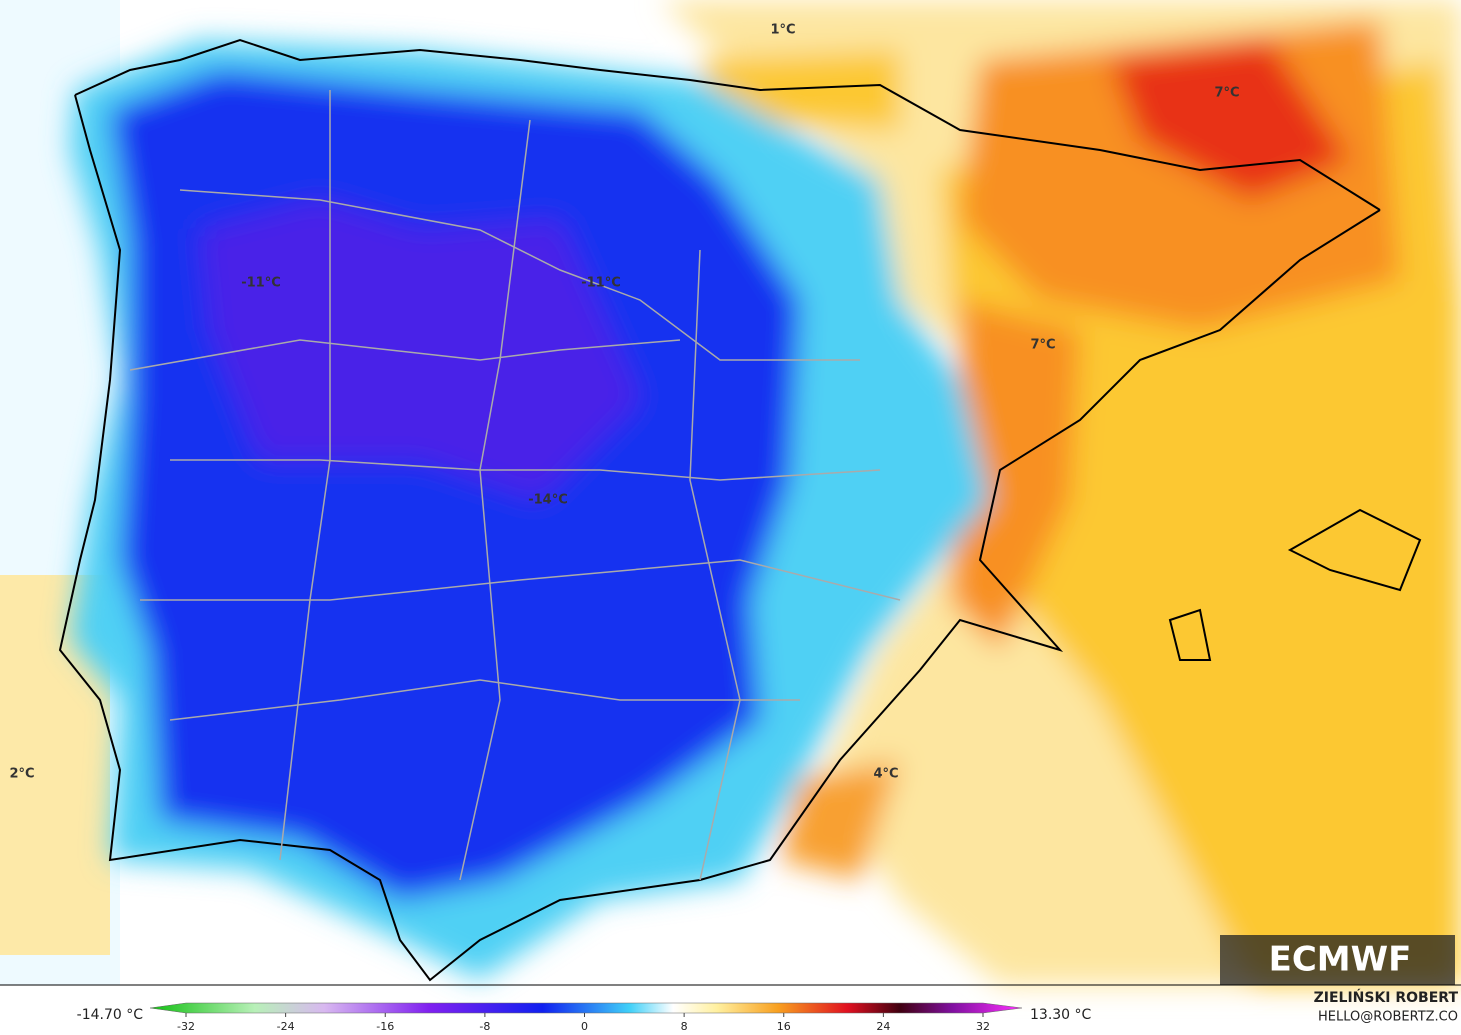  Describe the element at coordinates (883, 1026) in the screenshot. I see `colorbar-tick-label: 24` at that location.